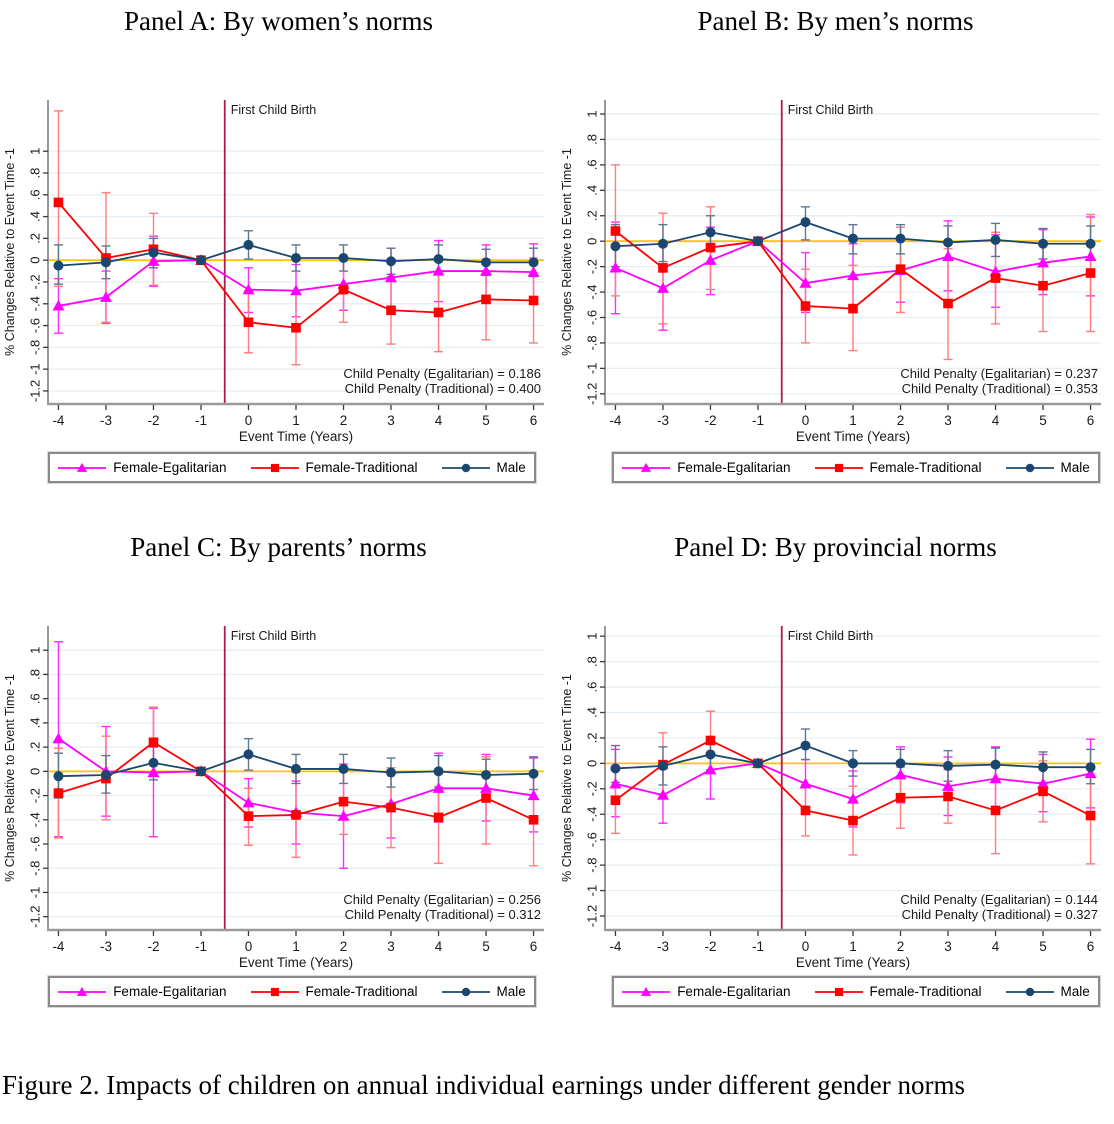  Describe the element at coordinates (1000, 388) in the screenshot. I see `svg-text:Child Penalty (Traditional) =: Child Penalty (Traditional) = 0.353` at that location.